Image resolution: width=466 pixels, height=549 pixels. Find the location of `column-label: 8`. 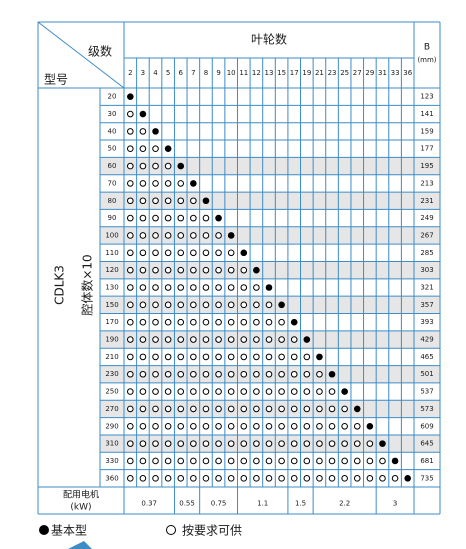

column-label: 8 is located at coordinates (206, 73).